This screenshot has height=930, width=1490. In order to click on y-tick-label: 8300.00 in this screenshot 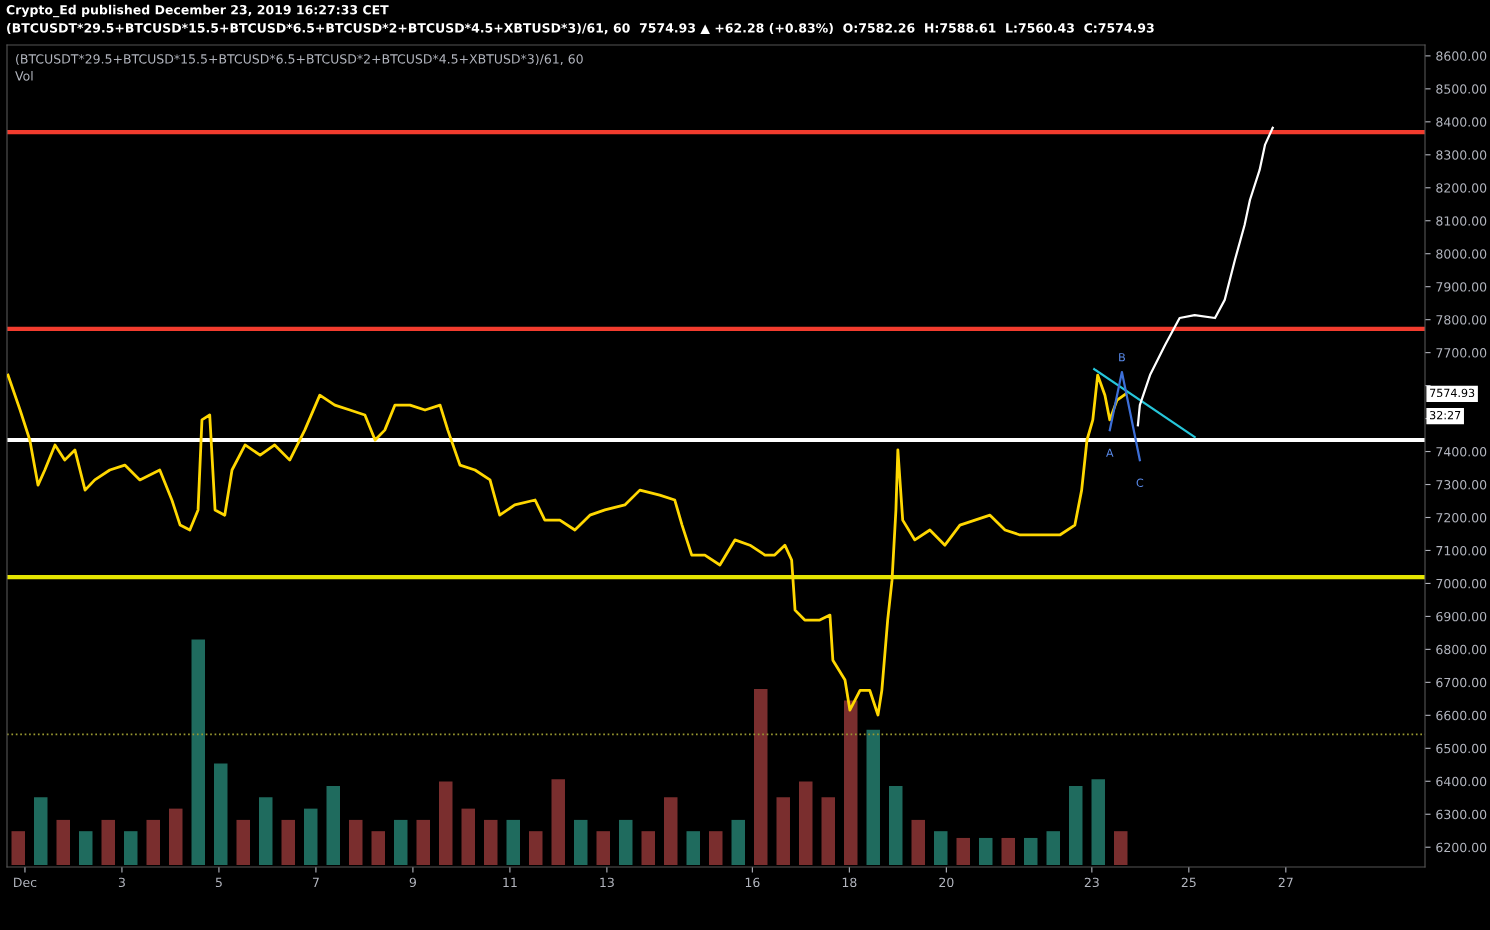, I will do `click(1461, 155)`.